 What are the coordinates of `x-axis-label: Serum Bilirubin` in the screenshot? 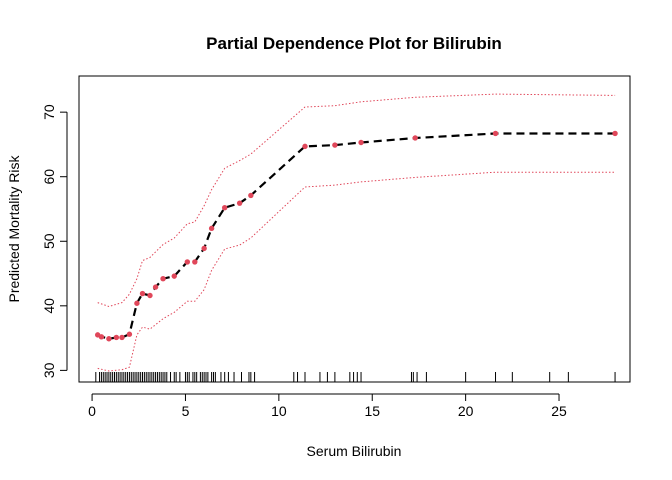 It's located at (354, 451).